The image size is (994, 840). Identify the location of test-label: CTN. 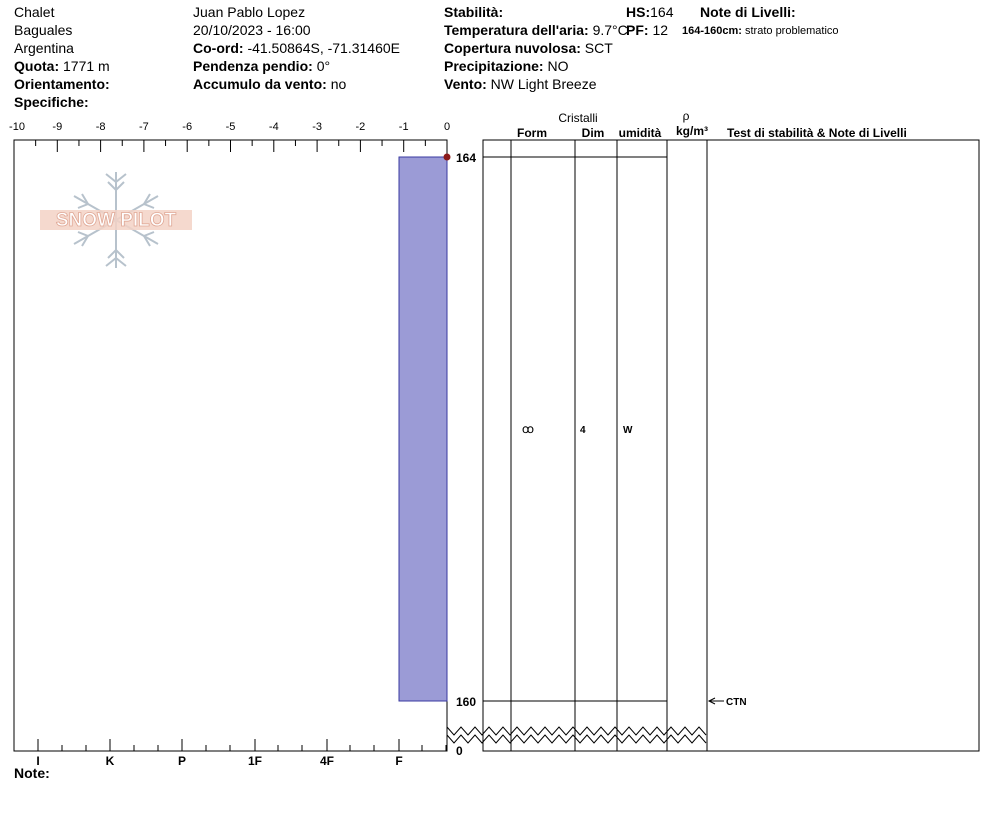
(736, 702).